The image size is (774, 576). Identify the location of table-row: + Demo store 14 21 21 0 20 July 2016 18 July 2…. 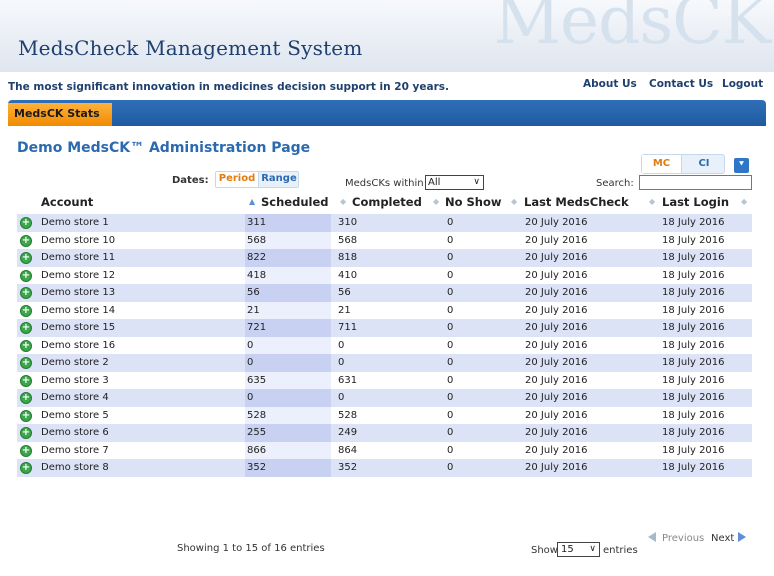
(384, 310).